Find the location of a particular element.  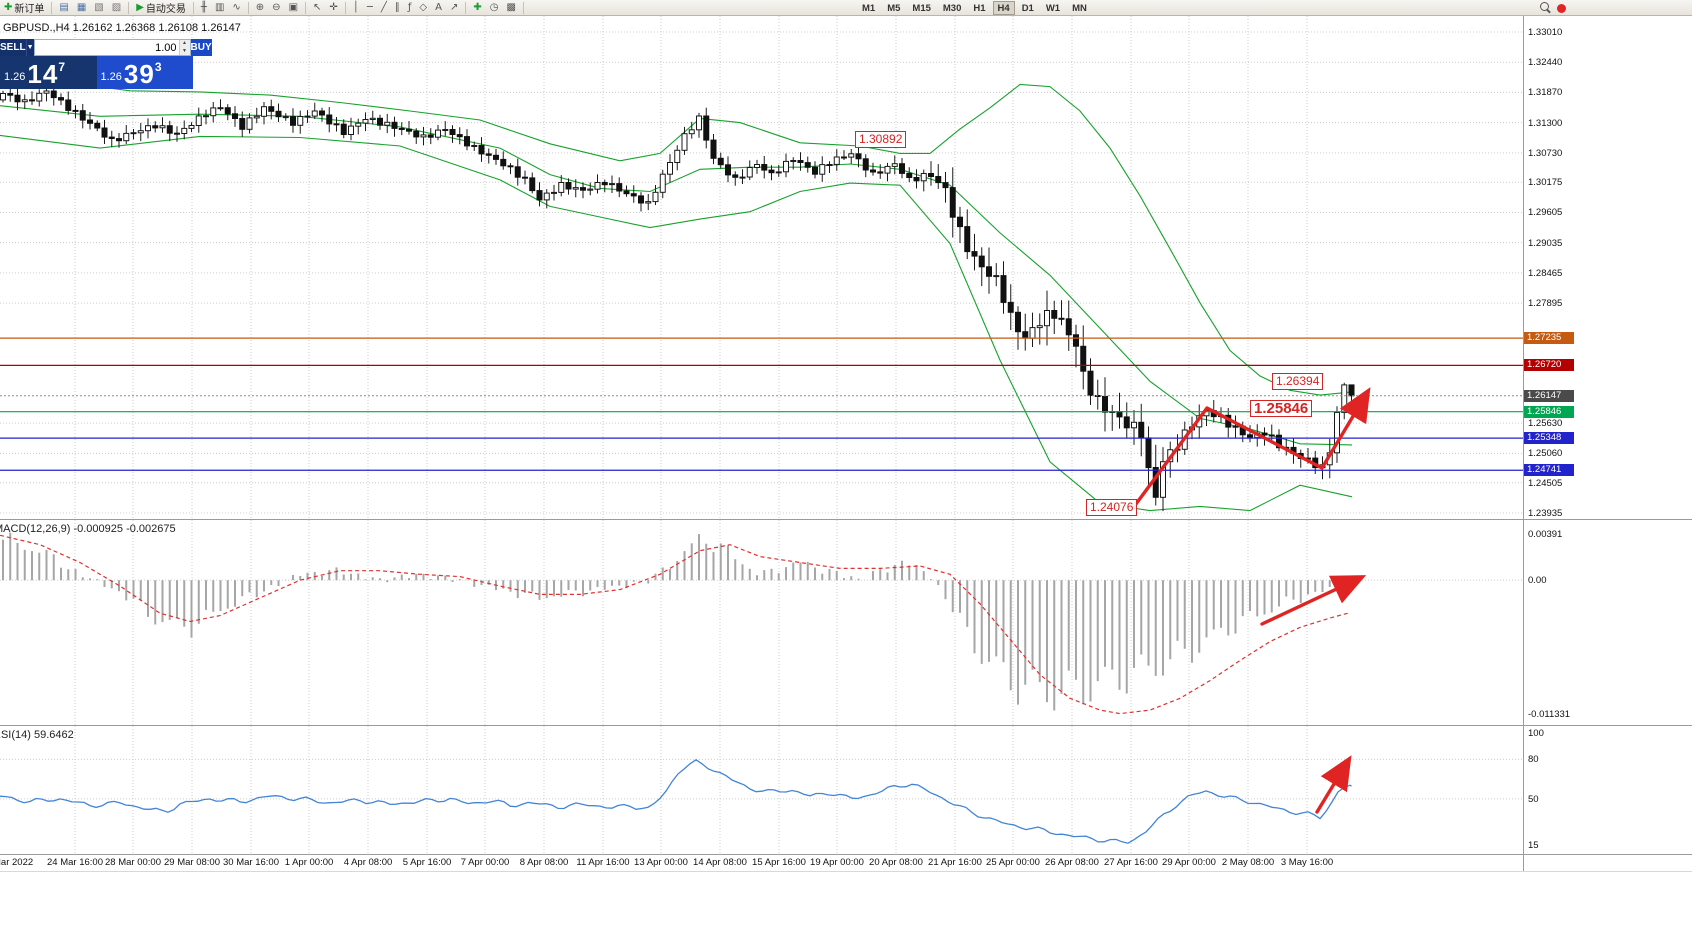

trendline-icon: ╱ is located at coordinates (384, 8).